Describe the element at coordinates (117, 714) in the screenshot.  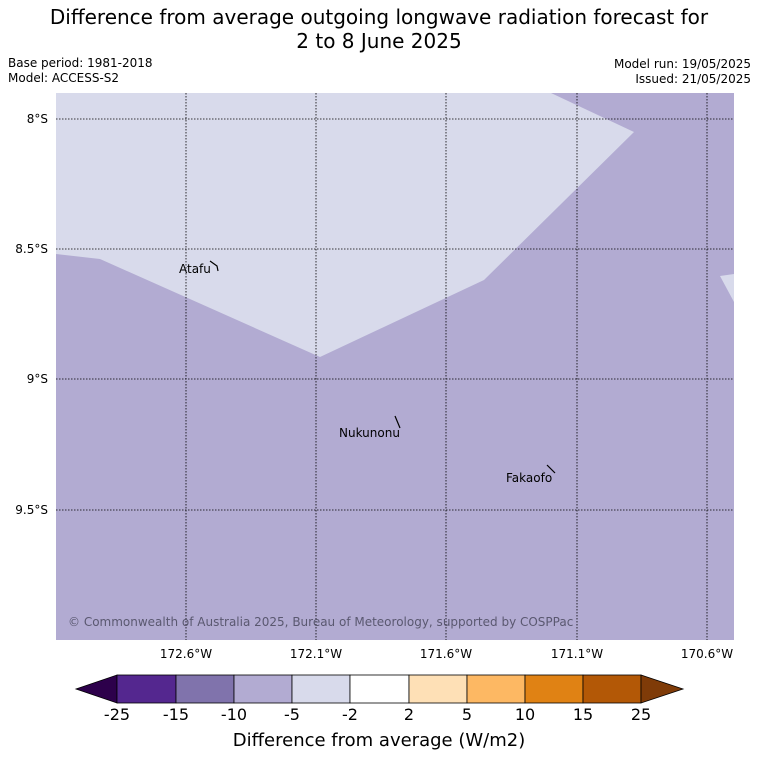
I see `colorbar-tick: -25` at that location.